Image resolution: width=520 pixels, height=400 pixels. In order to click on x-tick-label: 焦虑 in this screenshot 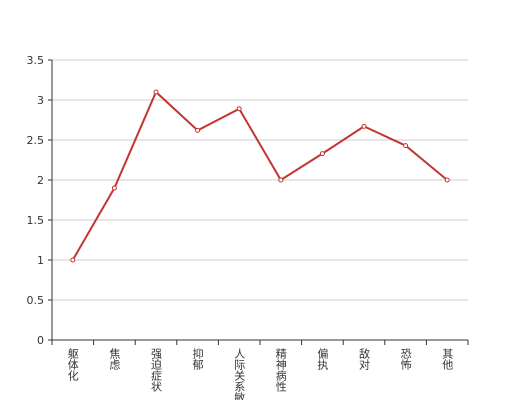, I will do `click(114, 359)`.